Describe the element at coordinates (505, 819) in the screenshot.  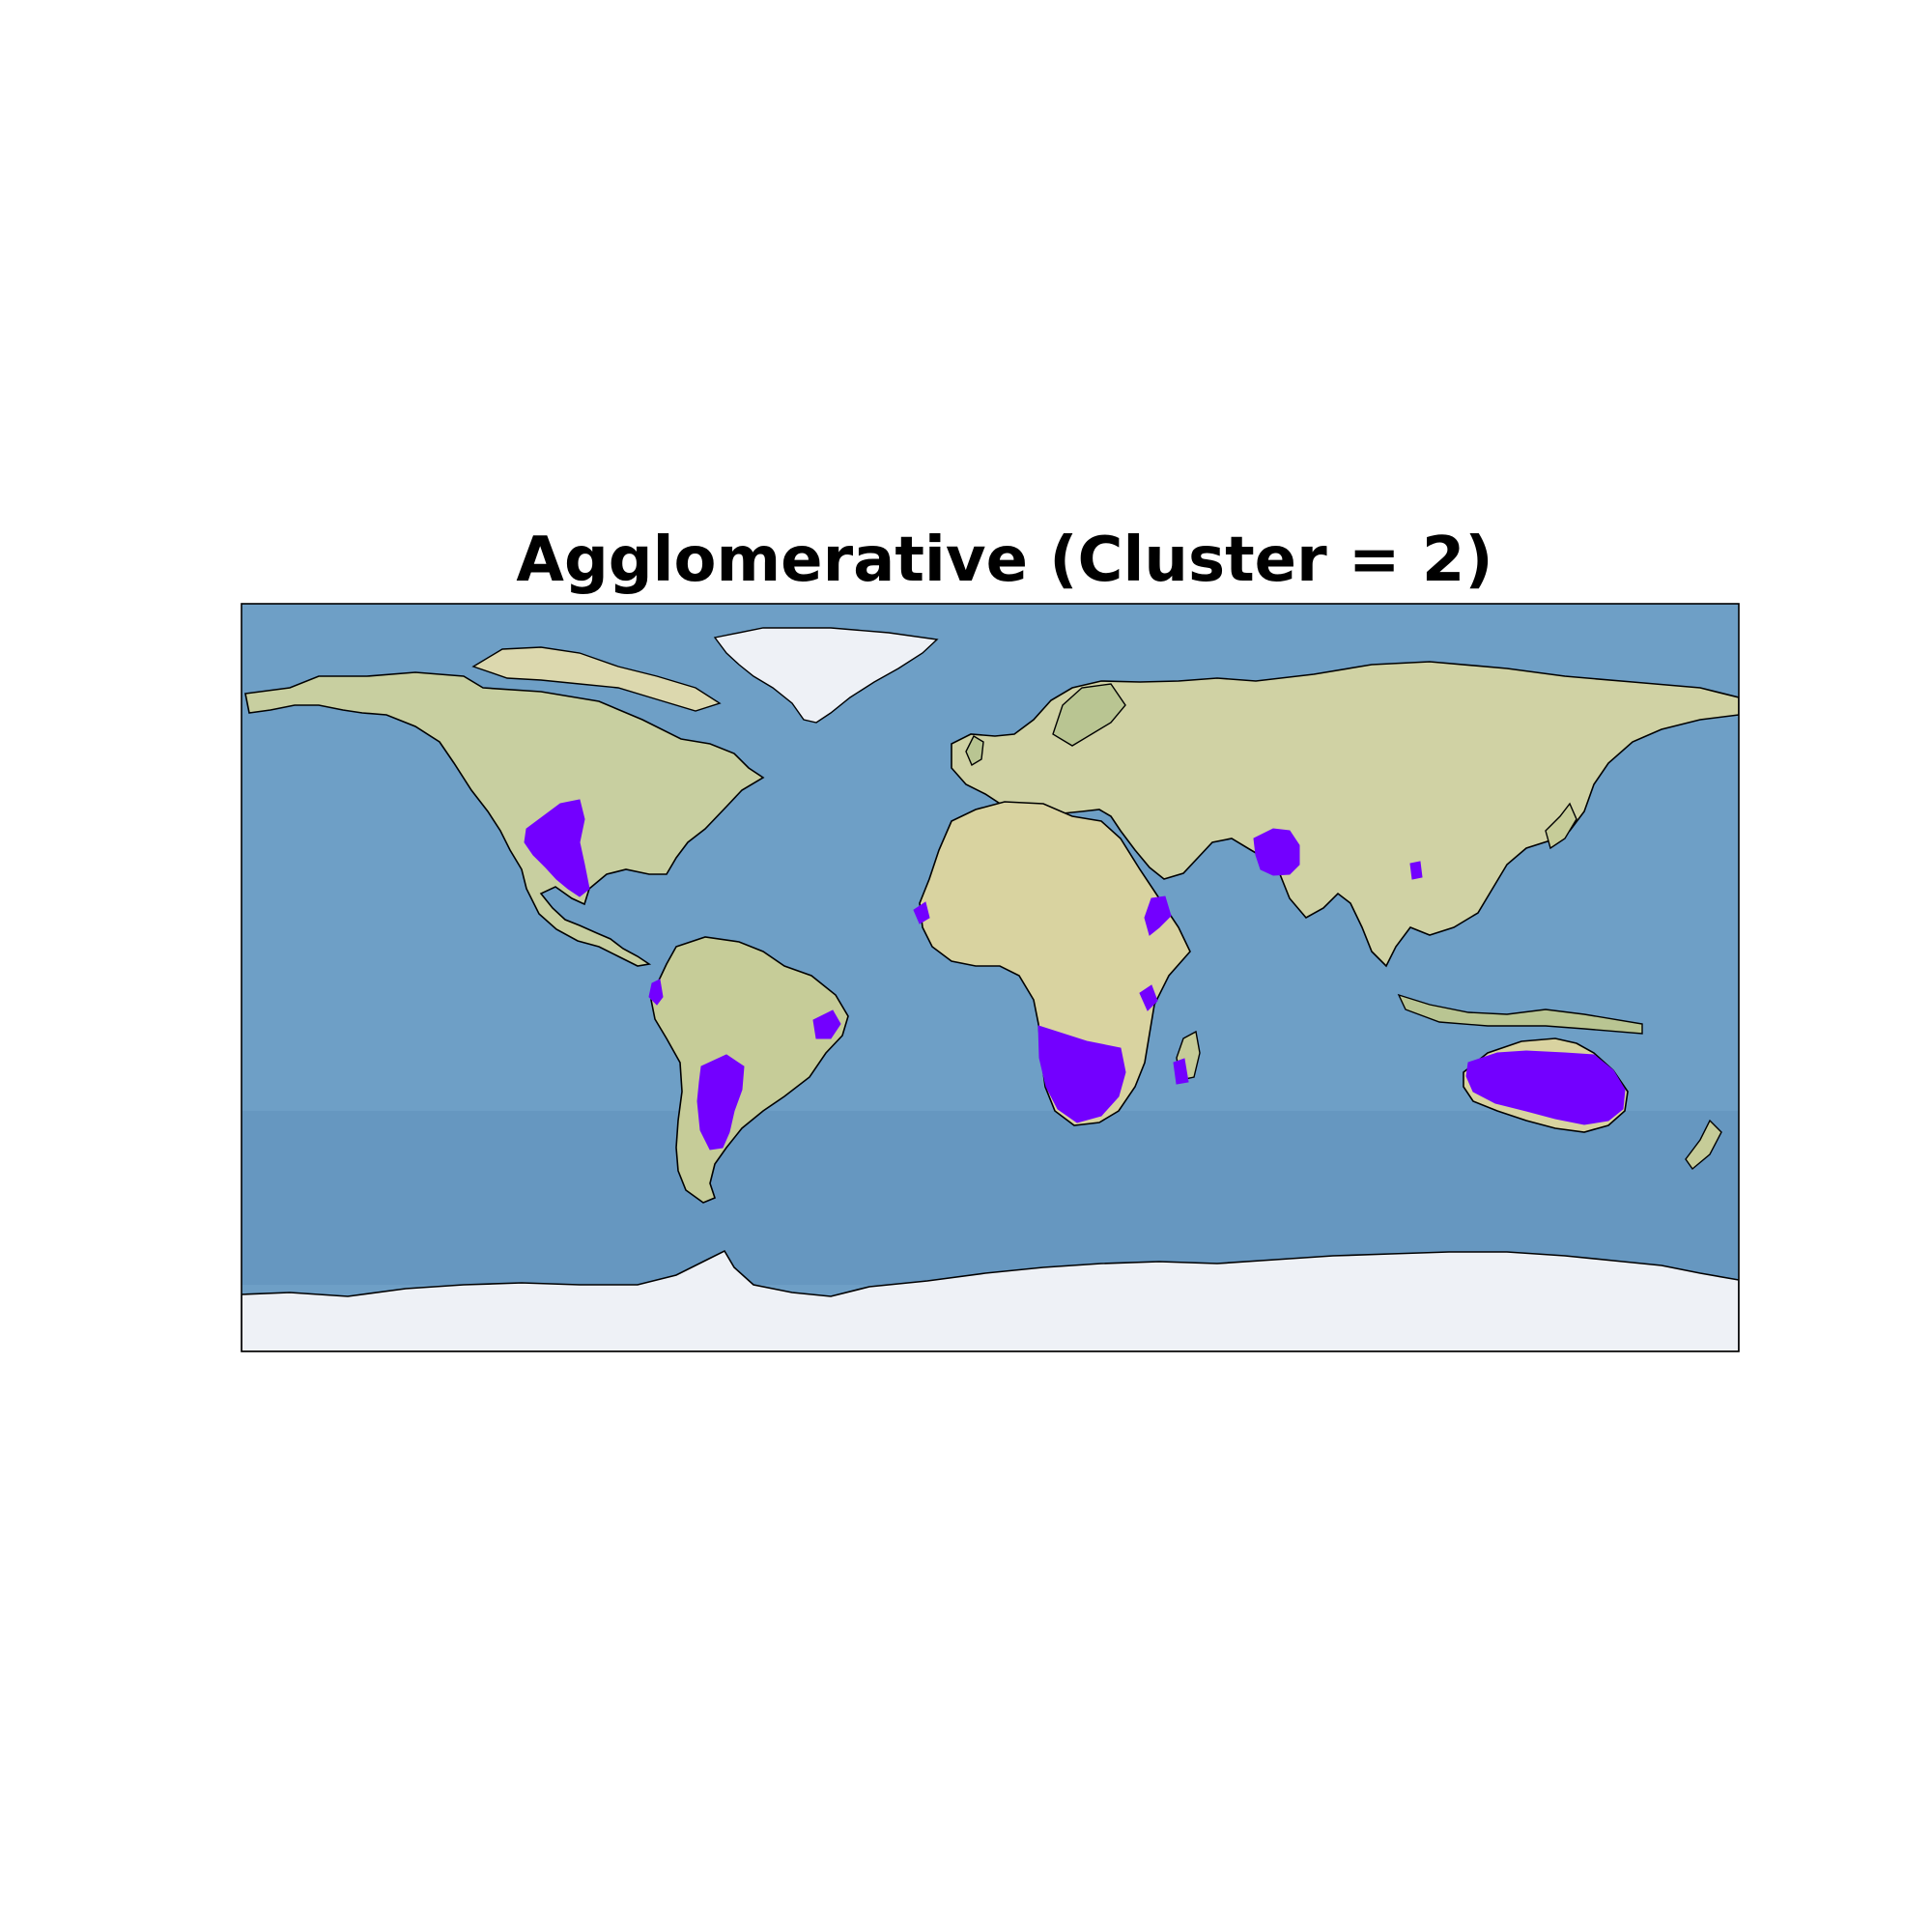
I see `landmass-north-america` at that location.